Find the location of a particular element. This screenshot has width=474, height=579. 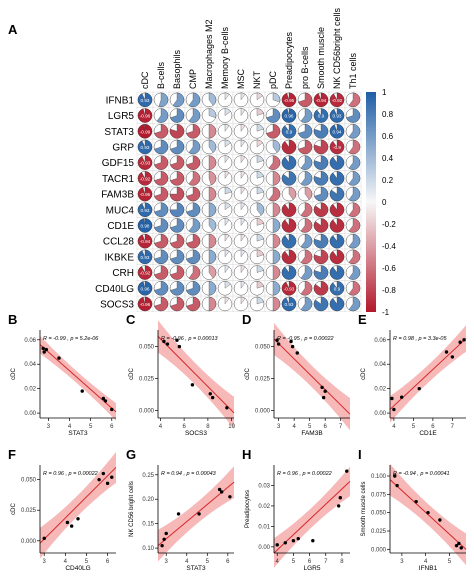

heatmap-row-label: CRH is located at coordinates (123, 273).